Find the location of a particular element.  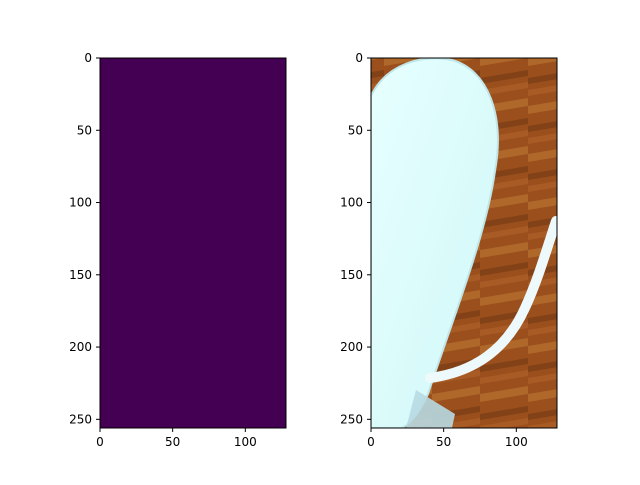

left-y-tick-label-0: 0 is located at coordinates (88, 58).